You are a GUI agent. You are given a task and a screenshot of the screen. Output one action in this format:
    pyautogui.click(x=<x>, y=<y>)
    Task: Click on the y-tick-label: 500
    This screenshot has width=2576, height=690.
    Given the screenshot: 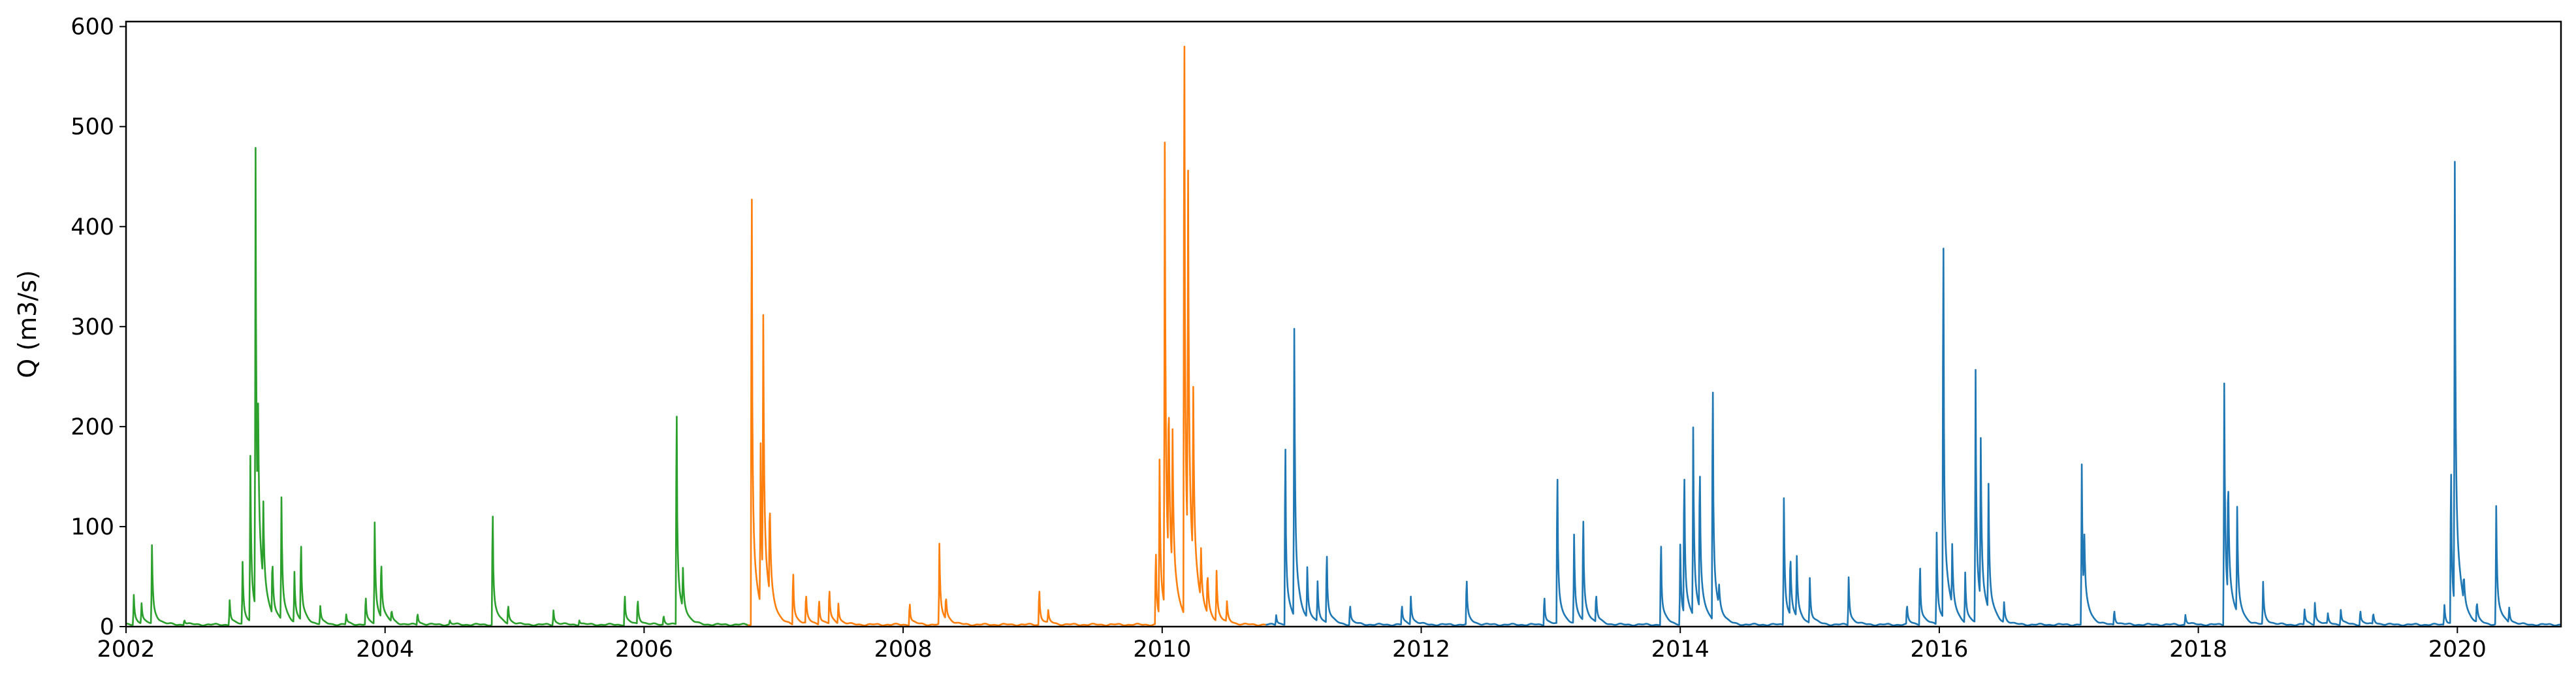 What is the action you would take?
    pyautogui.click(x=93, y=127)
    